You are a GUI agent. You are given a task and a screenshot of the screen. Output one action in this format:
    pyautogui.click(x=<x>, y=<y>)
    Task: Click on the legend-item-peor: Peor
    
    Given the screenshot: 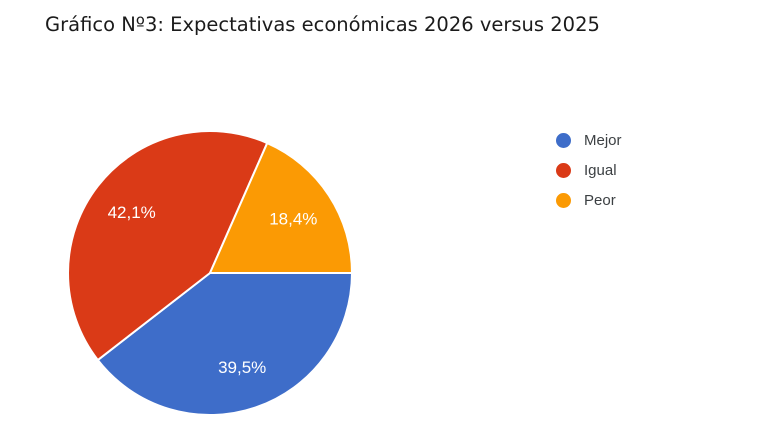 What is the action you would take?
    pyautogui.click(x=589, y=200)
    